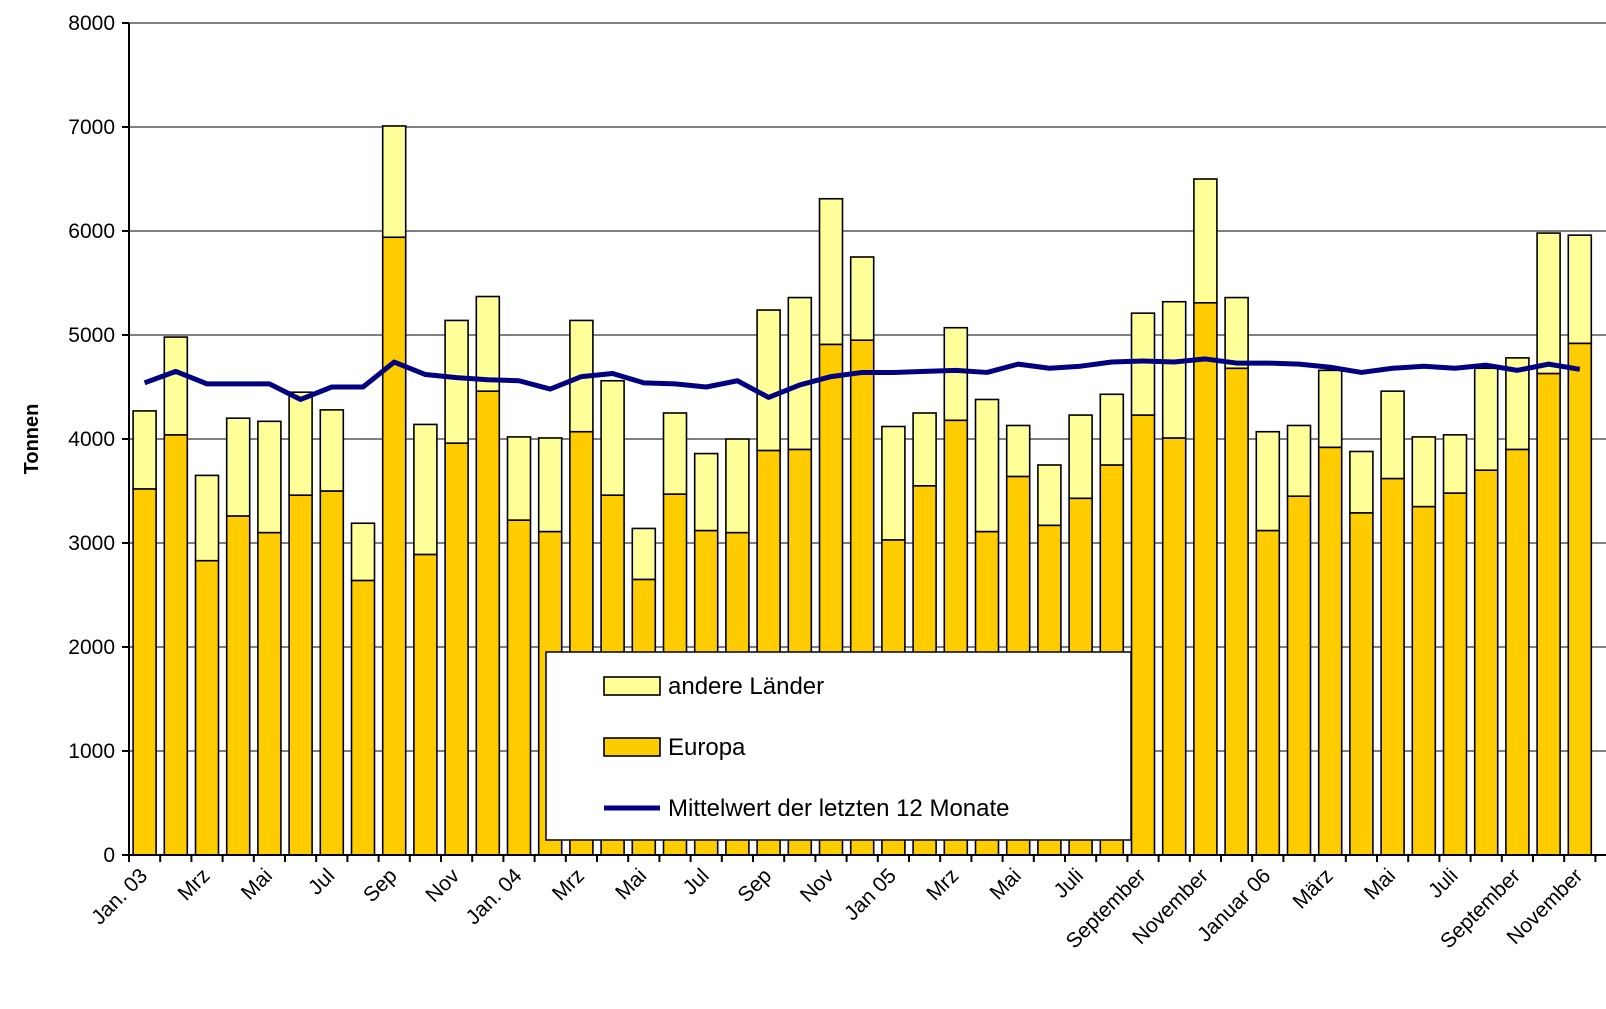  I want to click on legend-label: andere Länder, so click(746, 686).